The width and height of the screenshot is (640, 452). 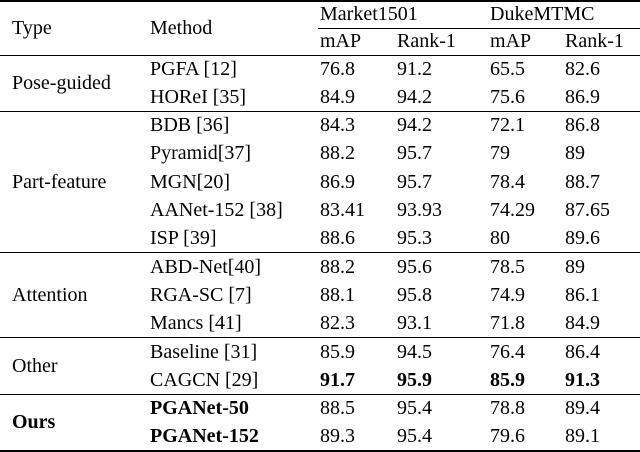 I want to click on value-cell: 76.8, so click(x=337, y=68).